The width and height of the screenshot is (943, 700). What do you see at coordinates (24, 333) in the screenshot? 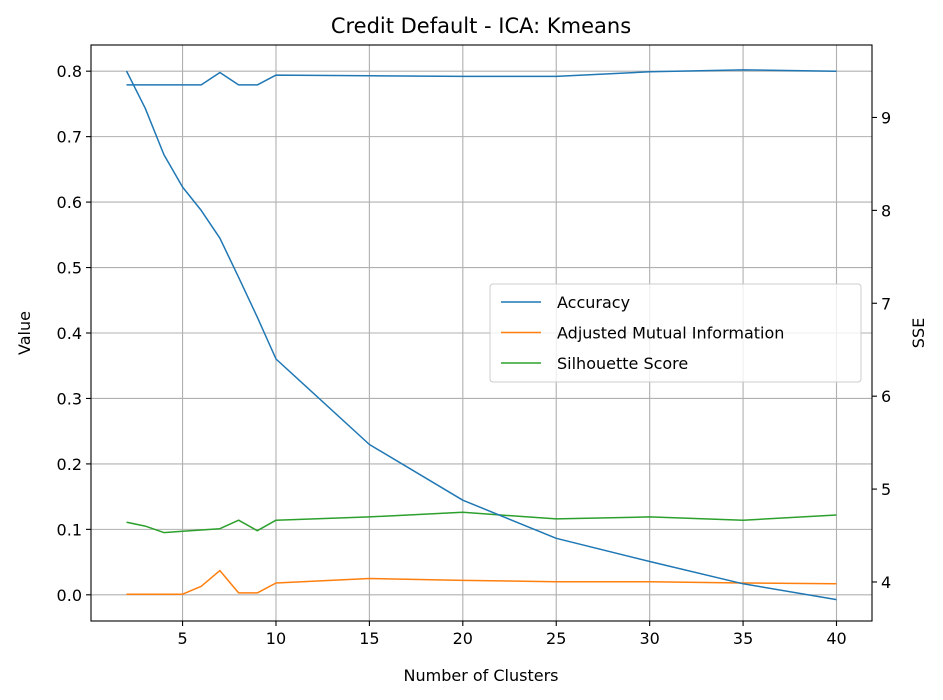
I see `y-axis-label: Value` at bounding box center [24, 333].